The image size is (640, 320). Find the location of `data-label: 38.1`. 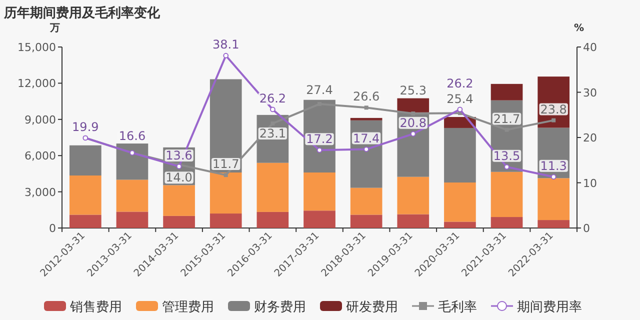

data-label: 38.1 is located at coordinates (226, 45).